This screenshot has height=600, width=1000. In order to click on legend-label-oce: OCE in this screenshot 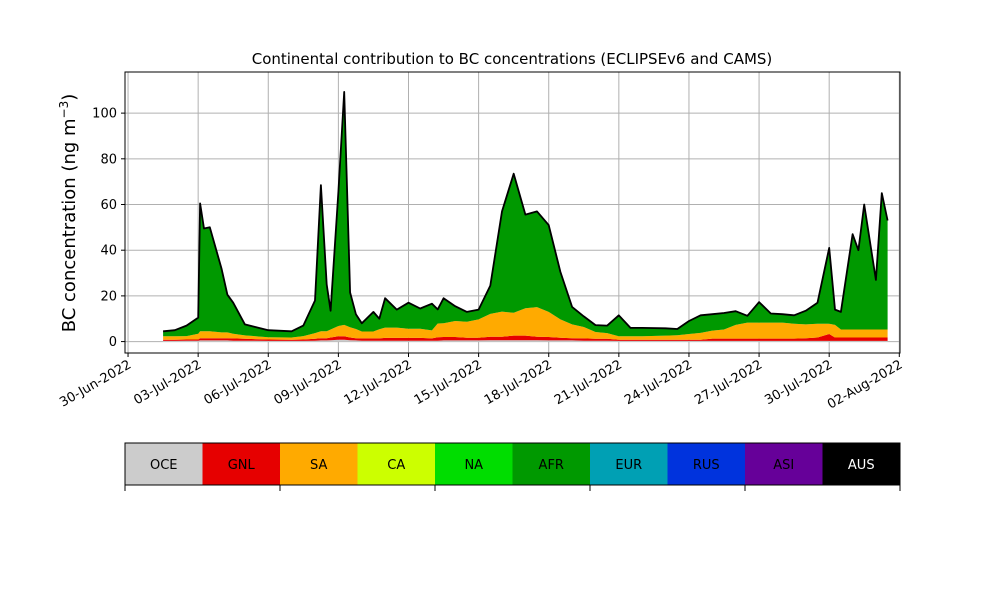, I will do `click(164, 465)`.